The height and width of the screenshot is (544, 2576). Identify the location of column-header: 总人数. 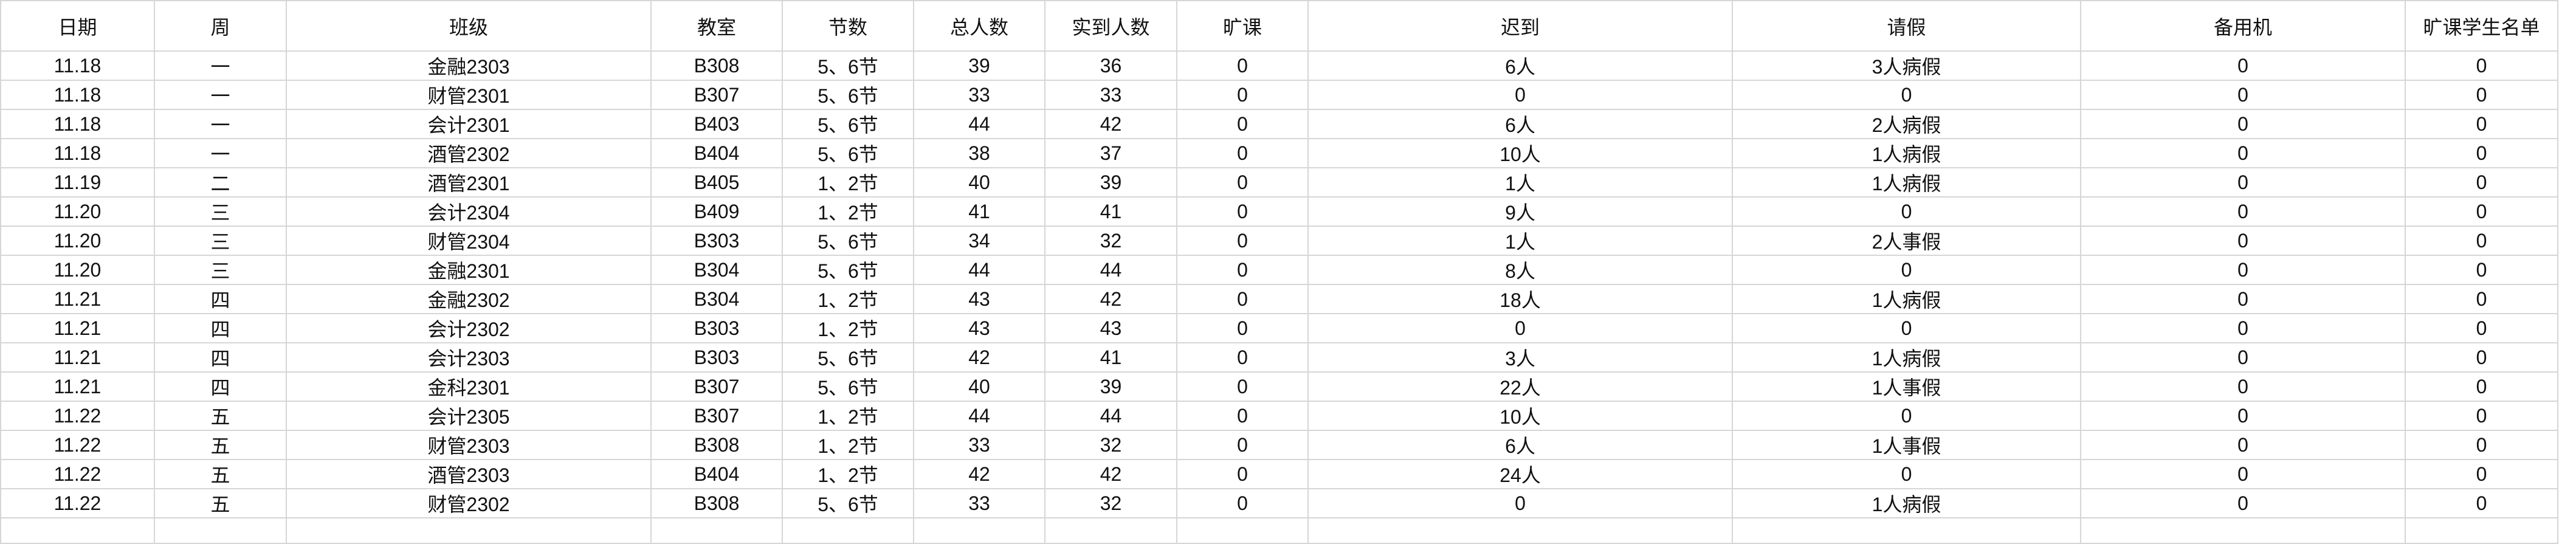
(979, 26).